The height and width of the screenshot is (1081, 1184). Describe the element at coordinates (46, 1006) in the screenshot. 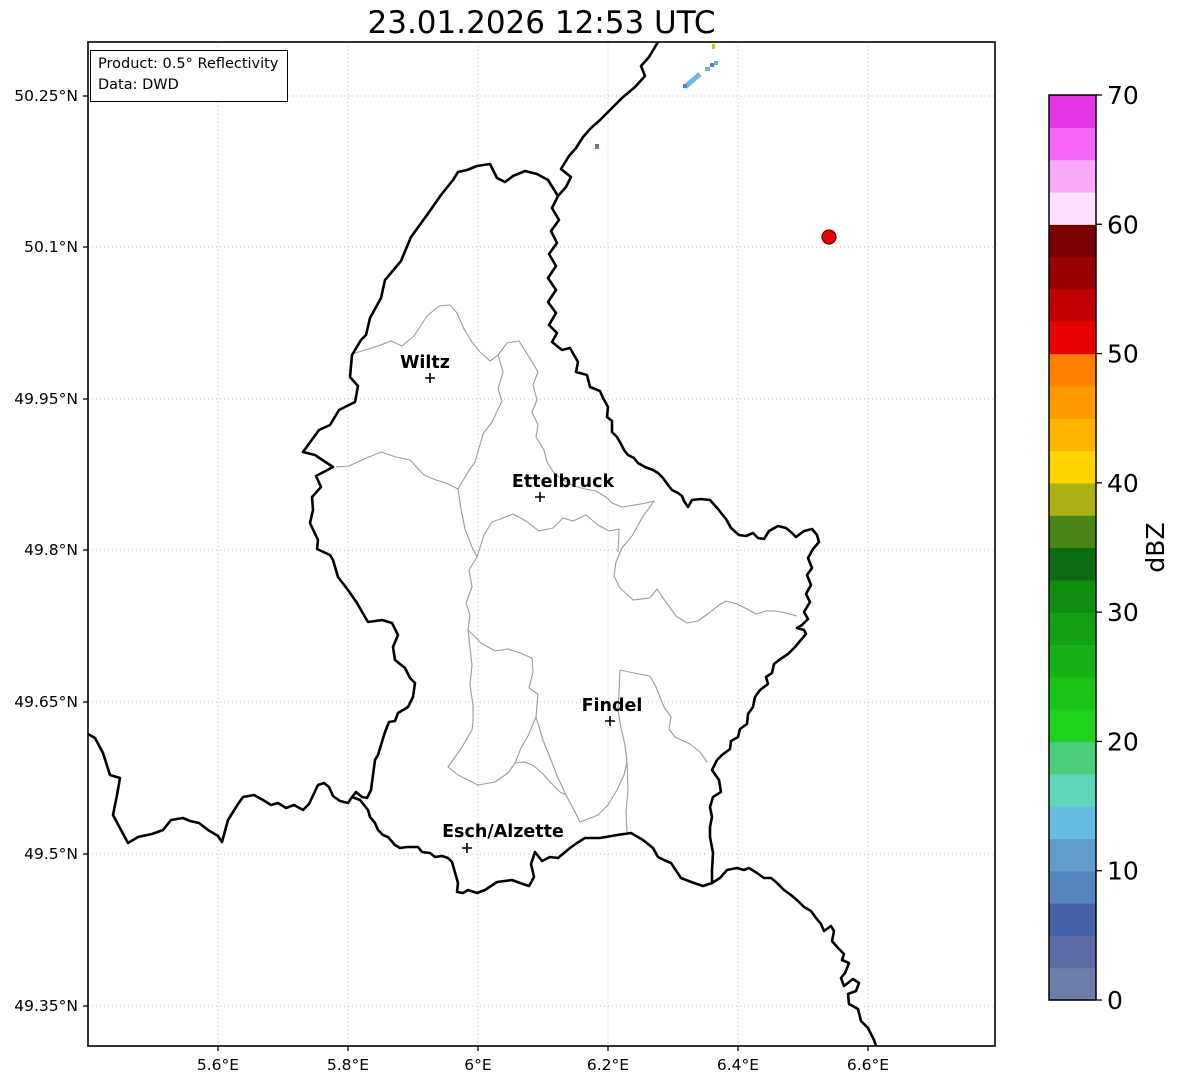

I see `y-axis-tick-label: 49.35°N` at that location.